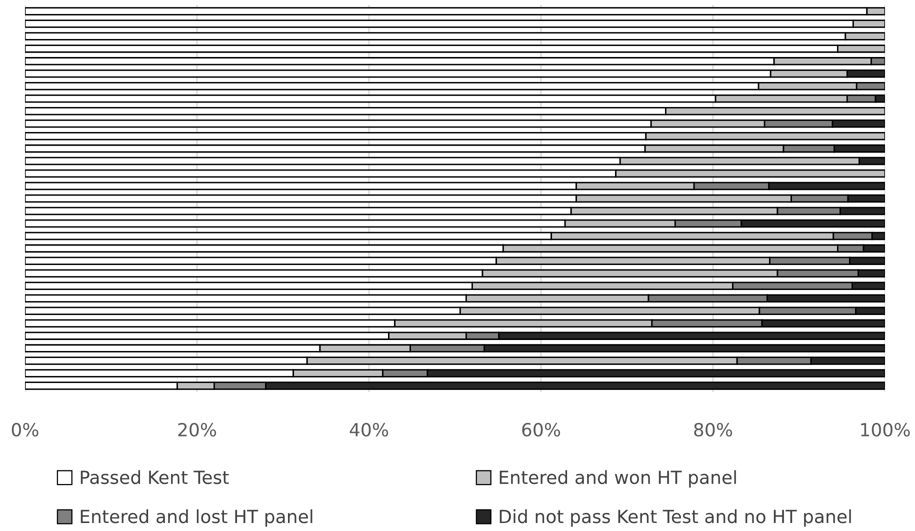 The height and width of the screenshot is (531, 915). Describe the element at coordinates (885, 429) in the screenshot. I see `x-tick-label: 100%` at that location.